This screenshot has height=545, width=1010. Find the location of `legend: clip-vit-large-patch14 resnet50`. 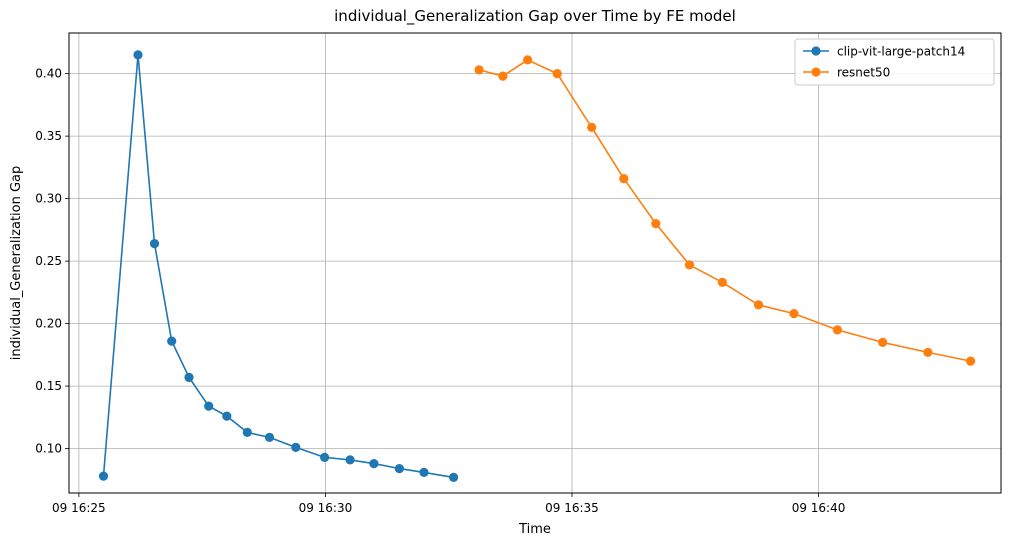

legend: clip-vit-large-patch14 resnet50 is located at coordinates (894, 62).